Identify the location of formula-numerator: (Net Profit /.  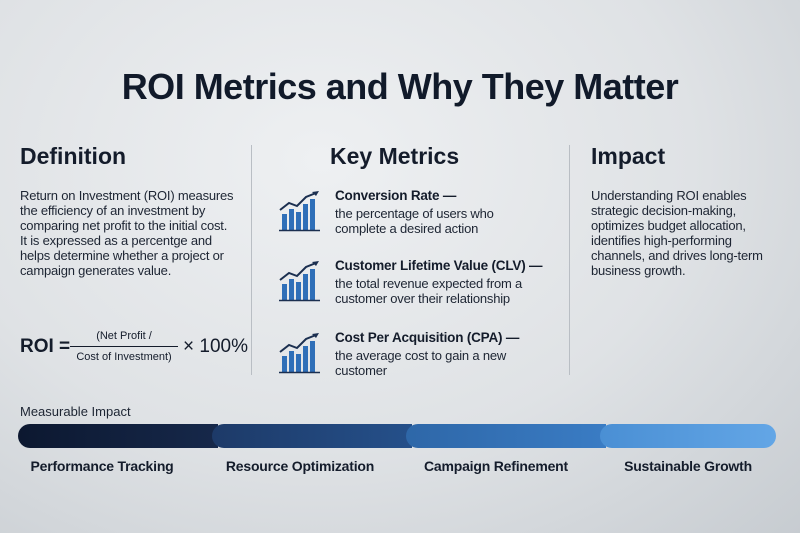
(124, 338).